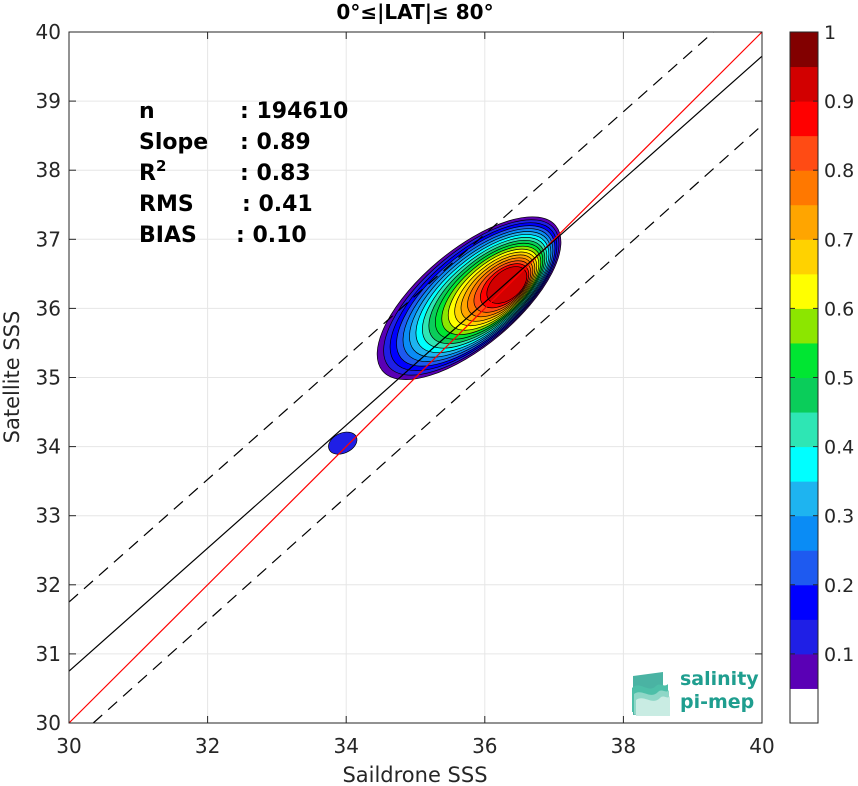 The width and height of the screenshot is (858, 786). What do you see at coordinates (839, 240) in the screenshot?
I see `colorbar-tick-label: 0.7` at bounding box center [839, 240].